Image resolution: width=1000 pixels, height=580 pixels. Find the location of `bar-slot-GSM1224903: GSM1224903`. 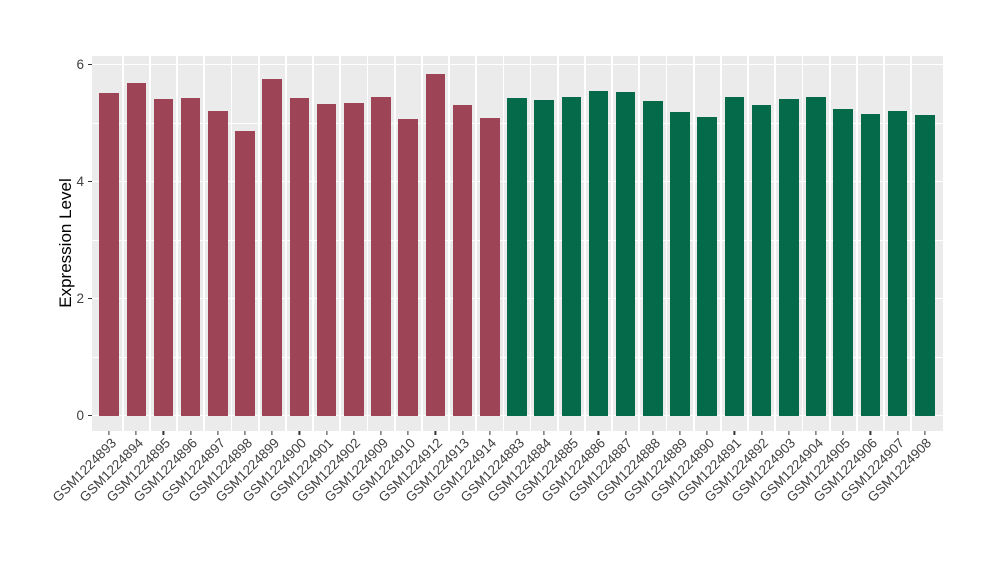

bar-slot-GSM1224903: GSM1224903 is located at coordinates (765, 280).